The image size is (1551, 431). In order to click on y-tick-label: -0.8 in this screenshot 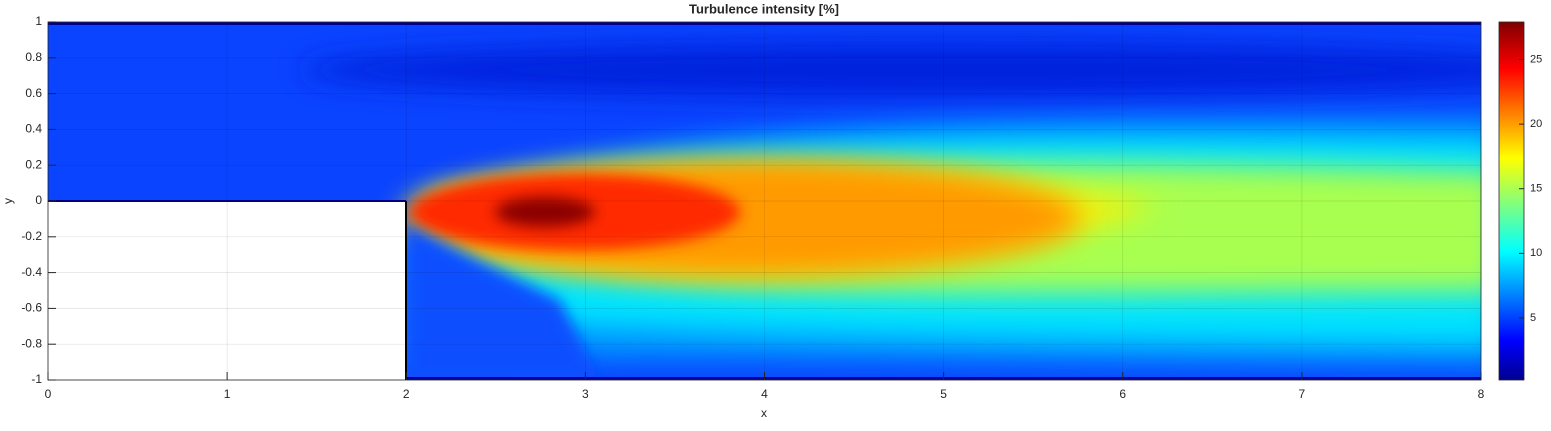, I will do `click(31, 343)`.